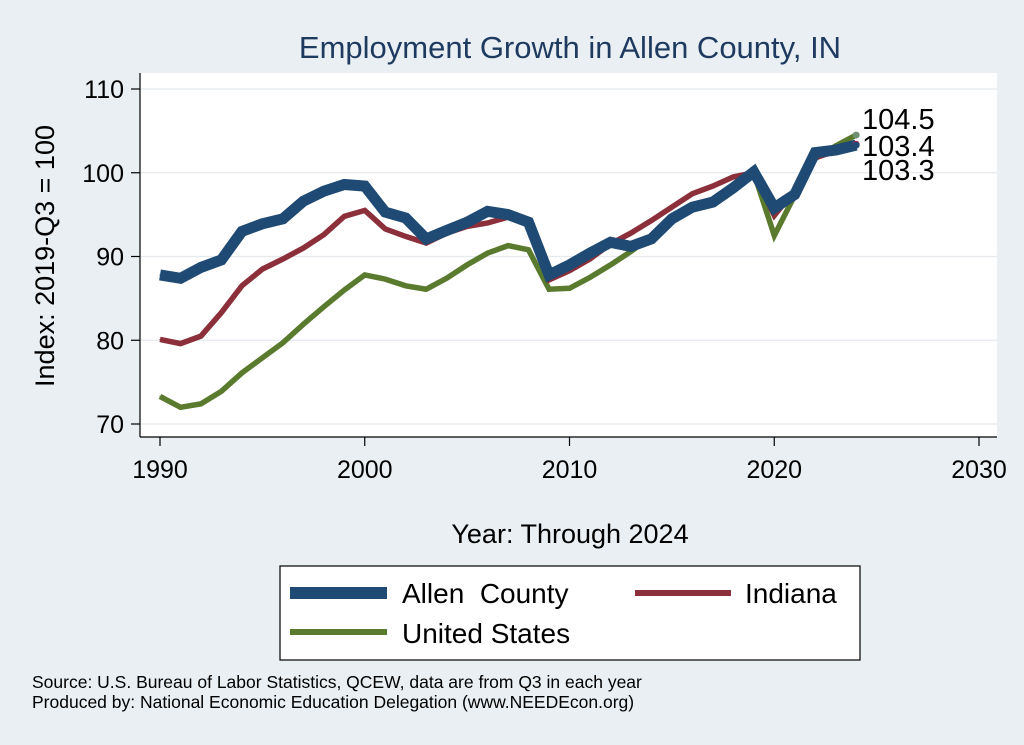  Describe the element at coordinates (898, 120) in the screenshot. I see `end-value-label-united-states: 104.5` at that location.